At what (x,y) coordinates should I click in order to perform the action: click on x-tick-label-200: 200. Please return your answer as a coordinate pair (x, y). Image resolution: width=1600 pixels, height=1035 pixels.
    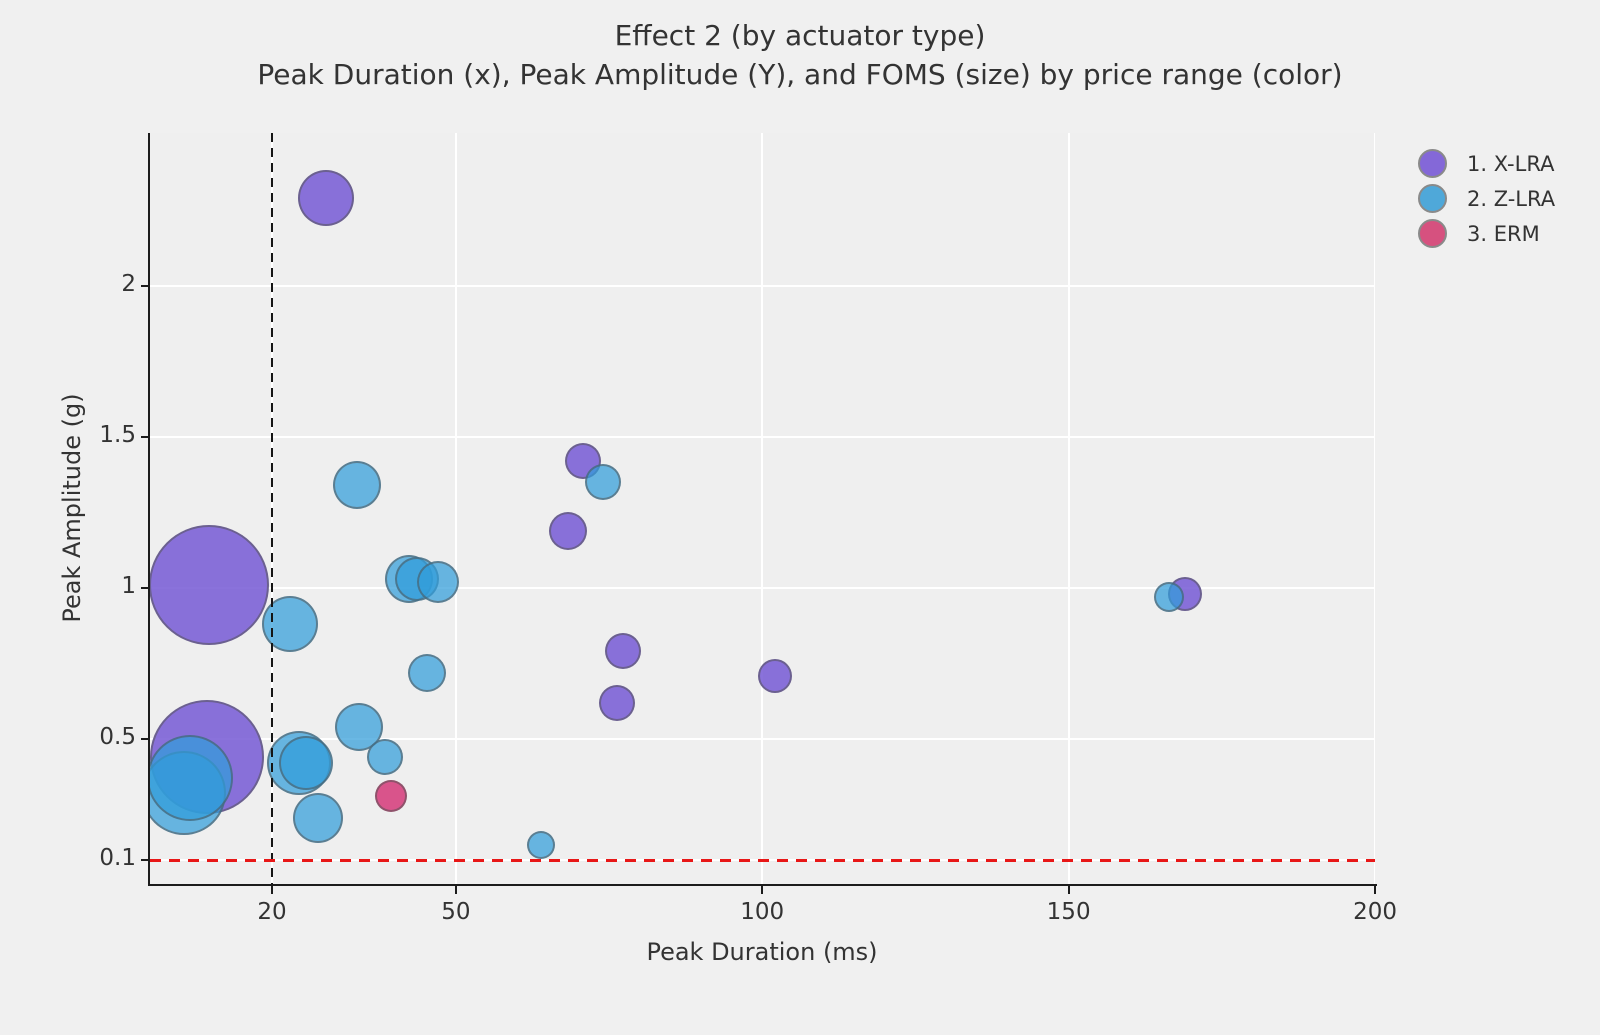
    Looking at the image, I should click on (1375, 912).